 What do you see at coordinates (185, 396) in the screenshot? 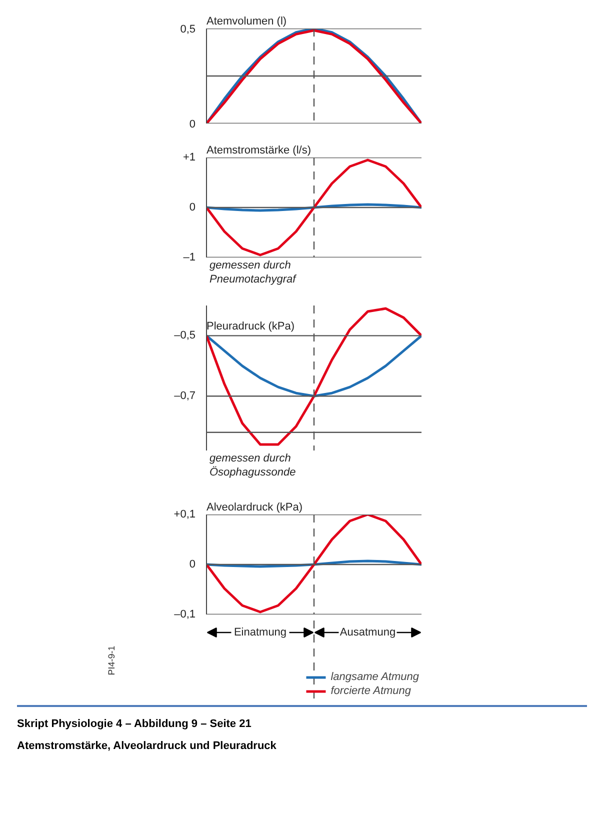
I see `y-tick-label: –0,7` at bounding box center [185, 396].